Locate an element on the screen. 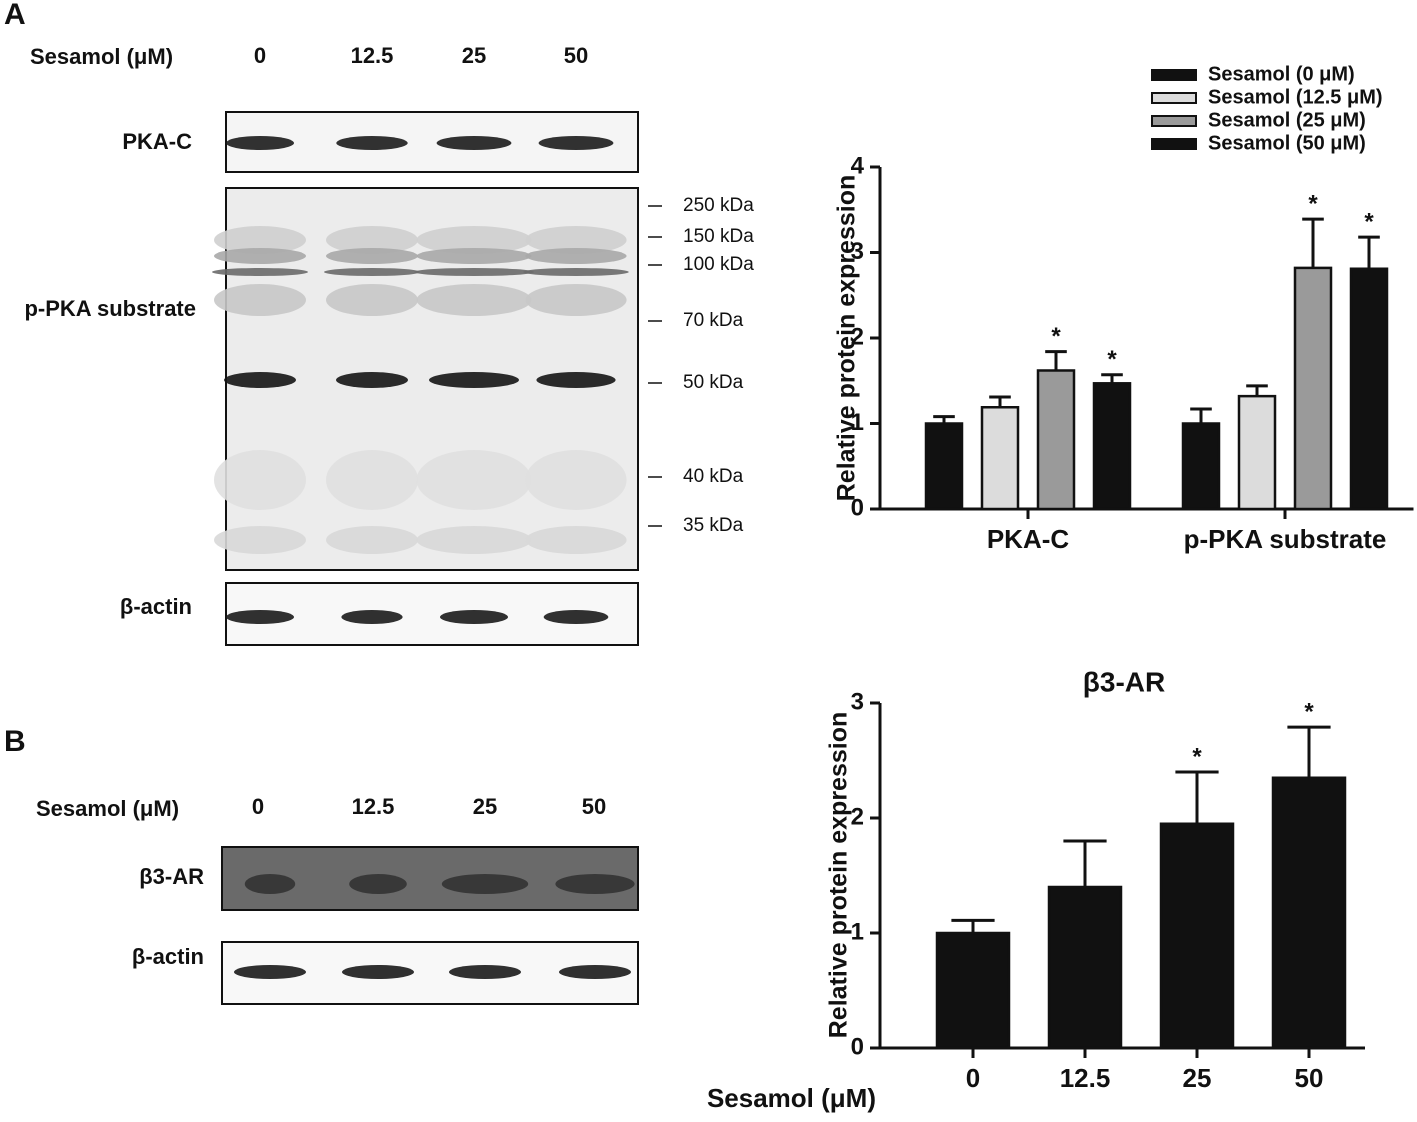 The height and width of the screenshot is (1122, 1417). marker-label: 40 kDa is located at coordinates (713, 476).